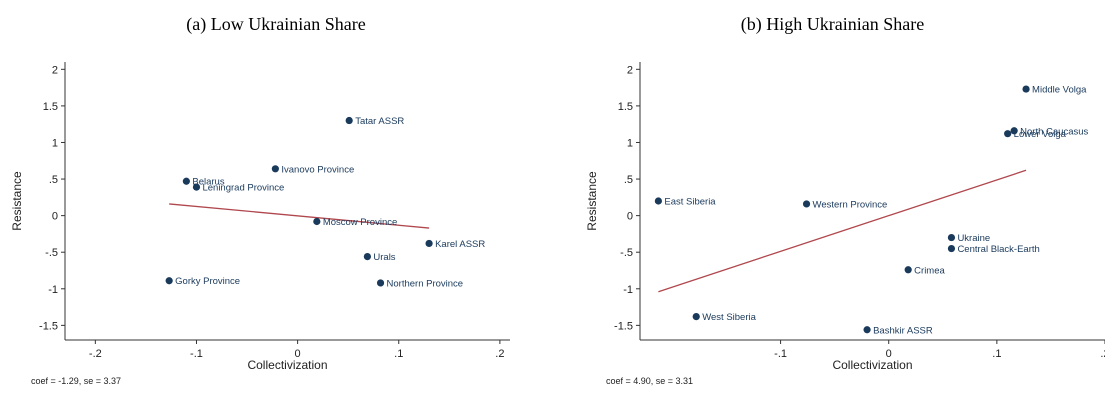 This screenshot has height=394, width=1105. I want to click on regression-note: coef = 4.90, se = 3.31, so click(650, 381).